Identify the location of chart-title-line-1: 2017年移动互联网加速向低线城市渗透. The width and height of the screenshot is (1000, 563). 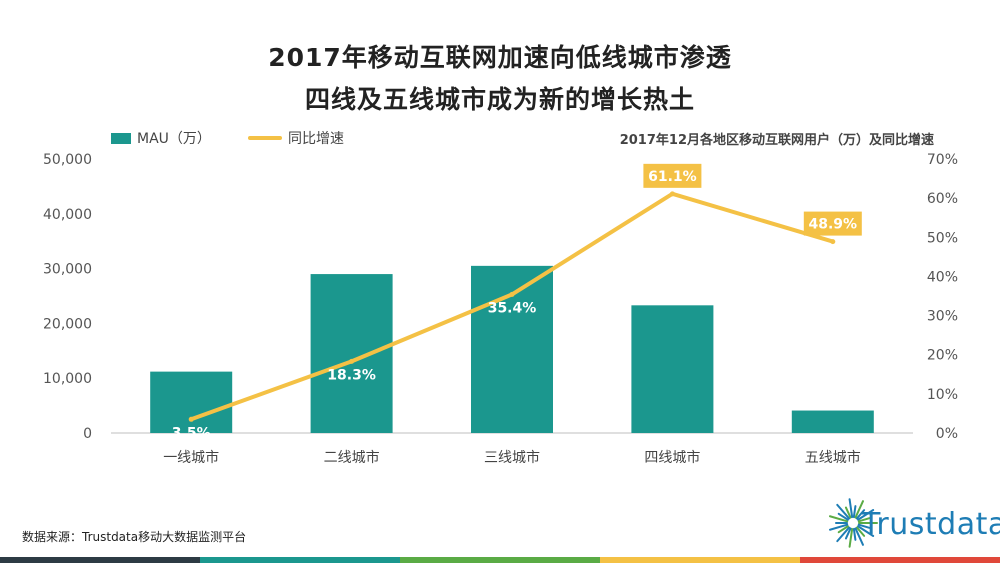
(500, 57).